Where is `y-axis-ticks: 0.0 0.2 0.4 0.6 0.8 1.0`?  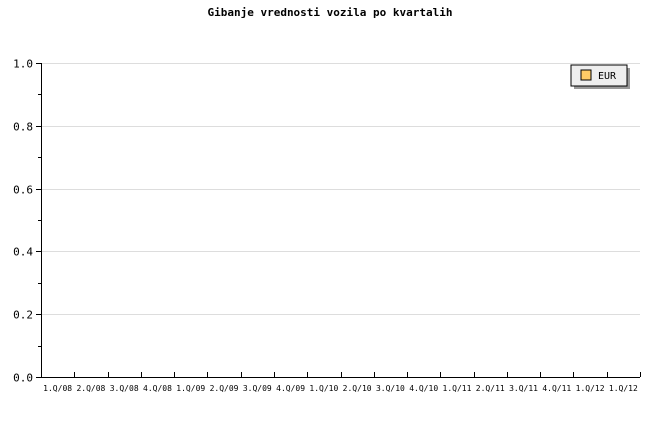 y-axis-ticks: 0.0 0.2 0.4 0.6 0.8 1.0 is located at coordinates (27, 221).